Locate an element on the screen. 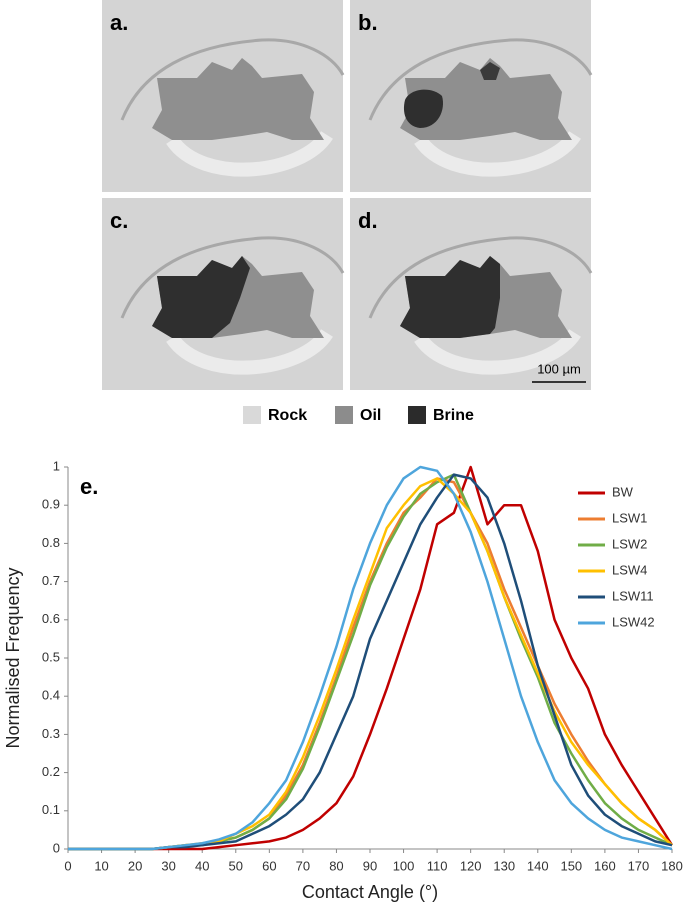 The width and height of the screenshot is (685, 912). panel-d is located at coordinates (470, 294).